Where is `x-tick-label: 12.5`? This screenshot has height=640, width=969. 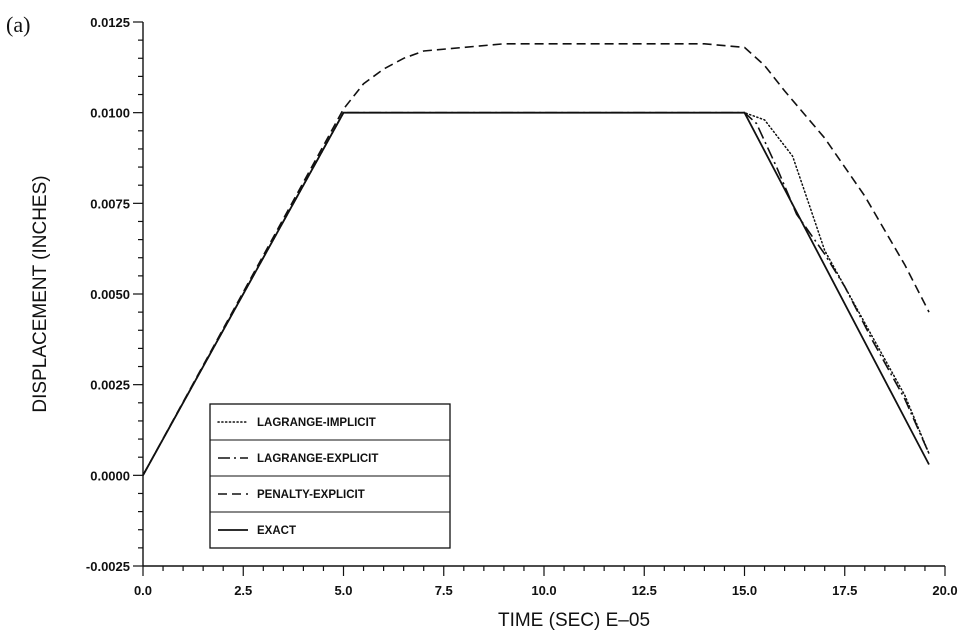 x-tick-label: 12.5 is located at coordinates (644, 590).